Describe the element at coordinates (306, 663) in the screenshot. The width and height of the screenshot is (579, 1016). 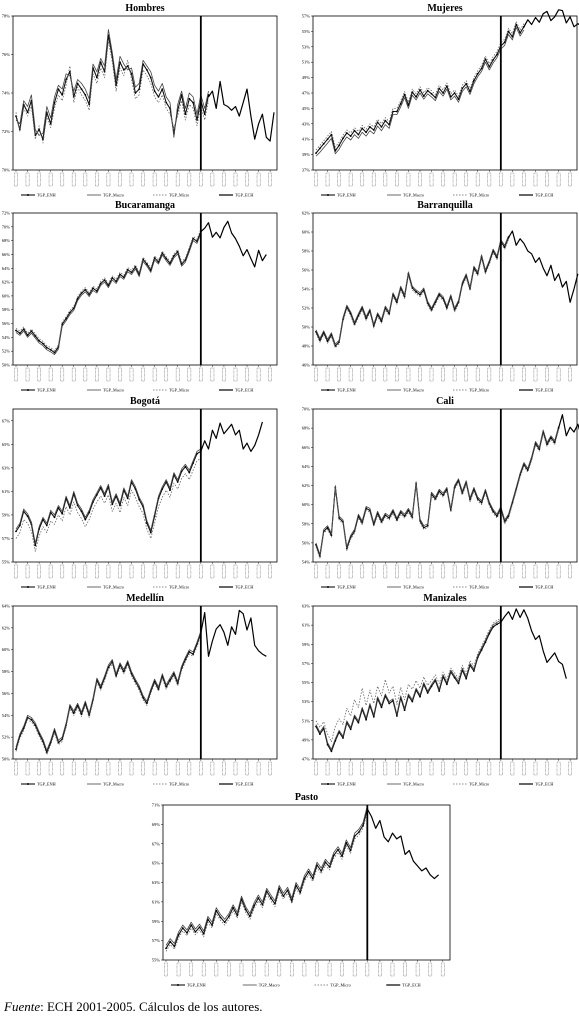
I see `y-tick-label: 57%` at that location.